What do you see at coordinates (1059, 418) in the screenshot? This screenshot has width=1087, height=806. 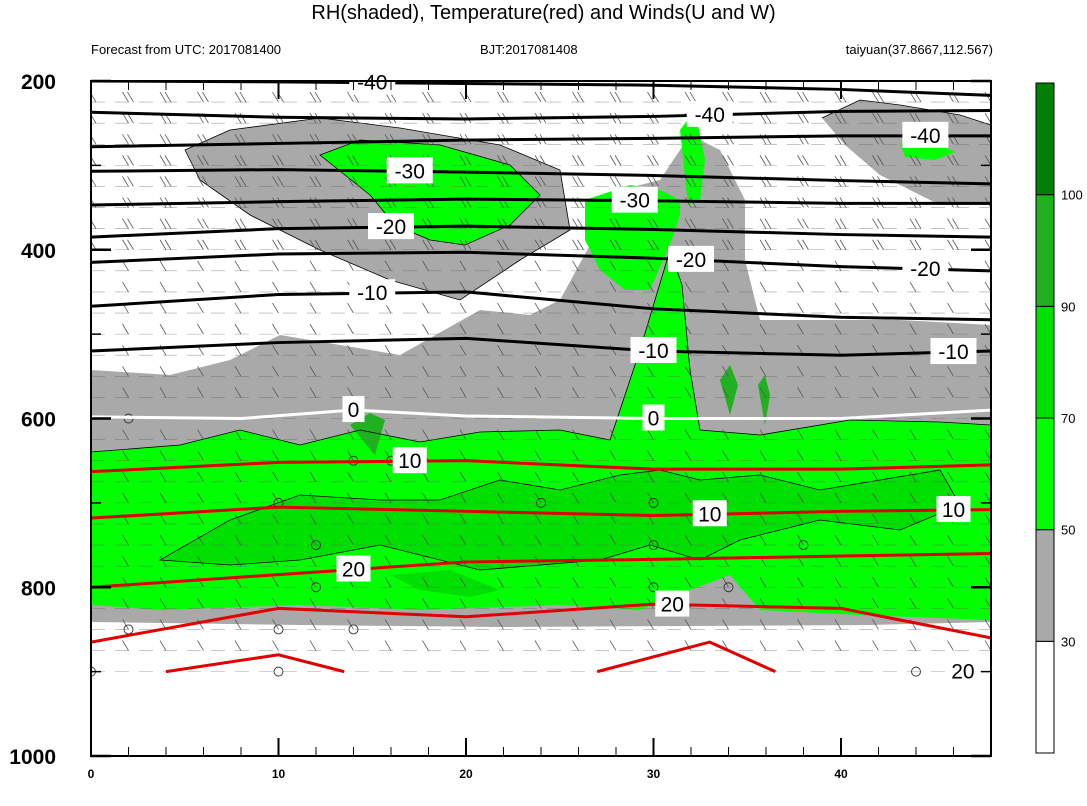 I see `colorbar: 30 50 70 90 100` at bounding box center [1059, 418].